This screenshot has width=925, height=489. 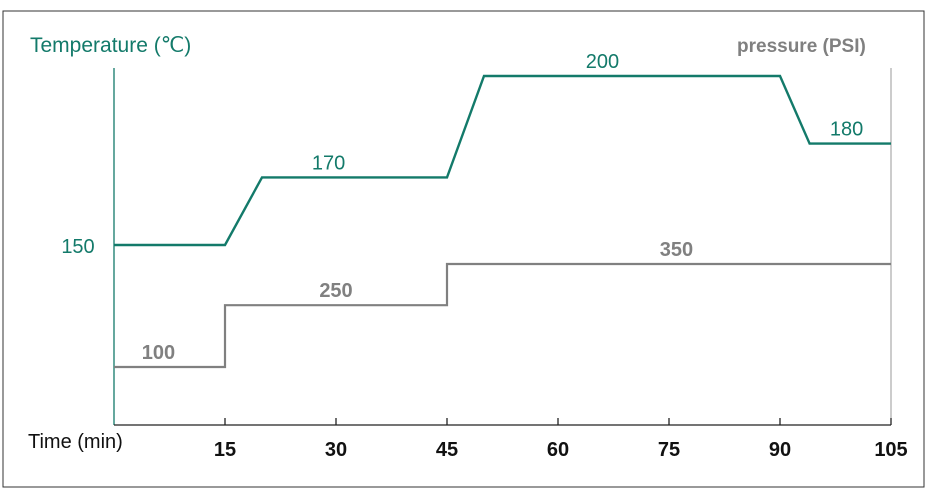 What do you see at coordinates (801, 46) in the screenshot?
I see `y-axis-right-title: pressure (PSI)` at bounding box center [801, 46].